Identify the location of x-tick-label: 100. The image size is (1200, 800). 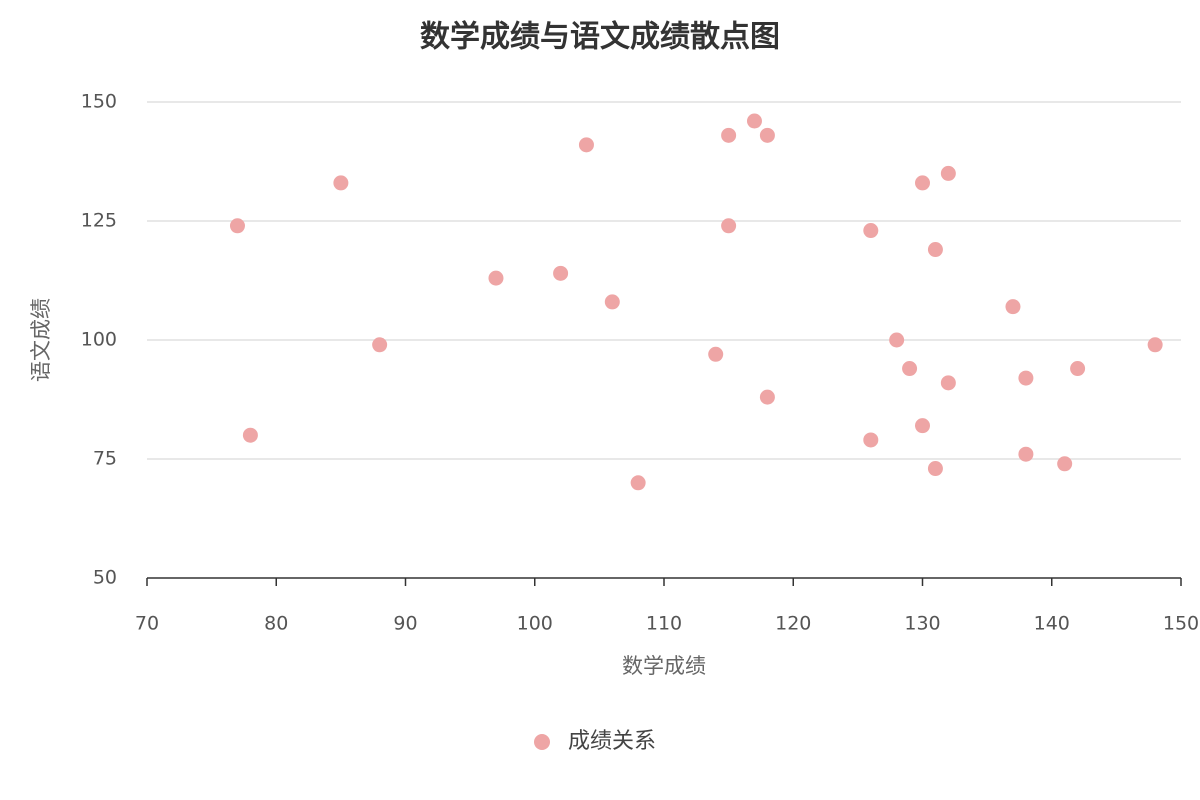
(535, 624).